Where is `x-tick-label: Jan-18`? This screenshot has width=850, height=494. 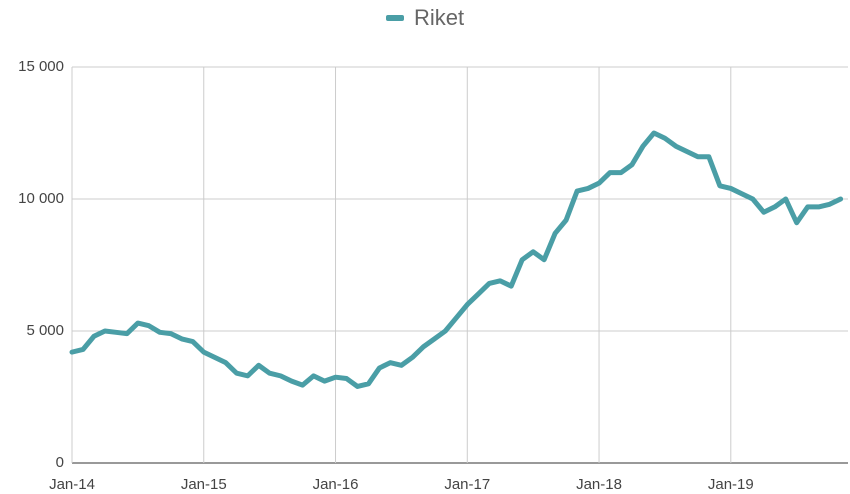
x-tick-label: Jan-18 is located at coordinates (599, 484).